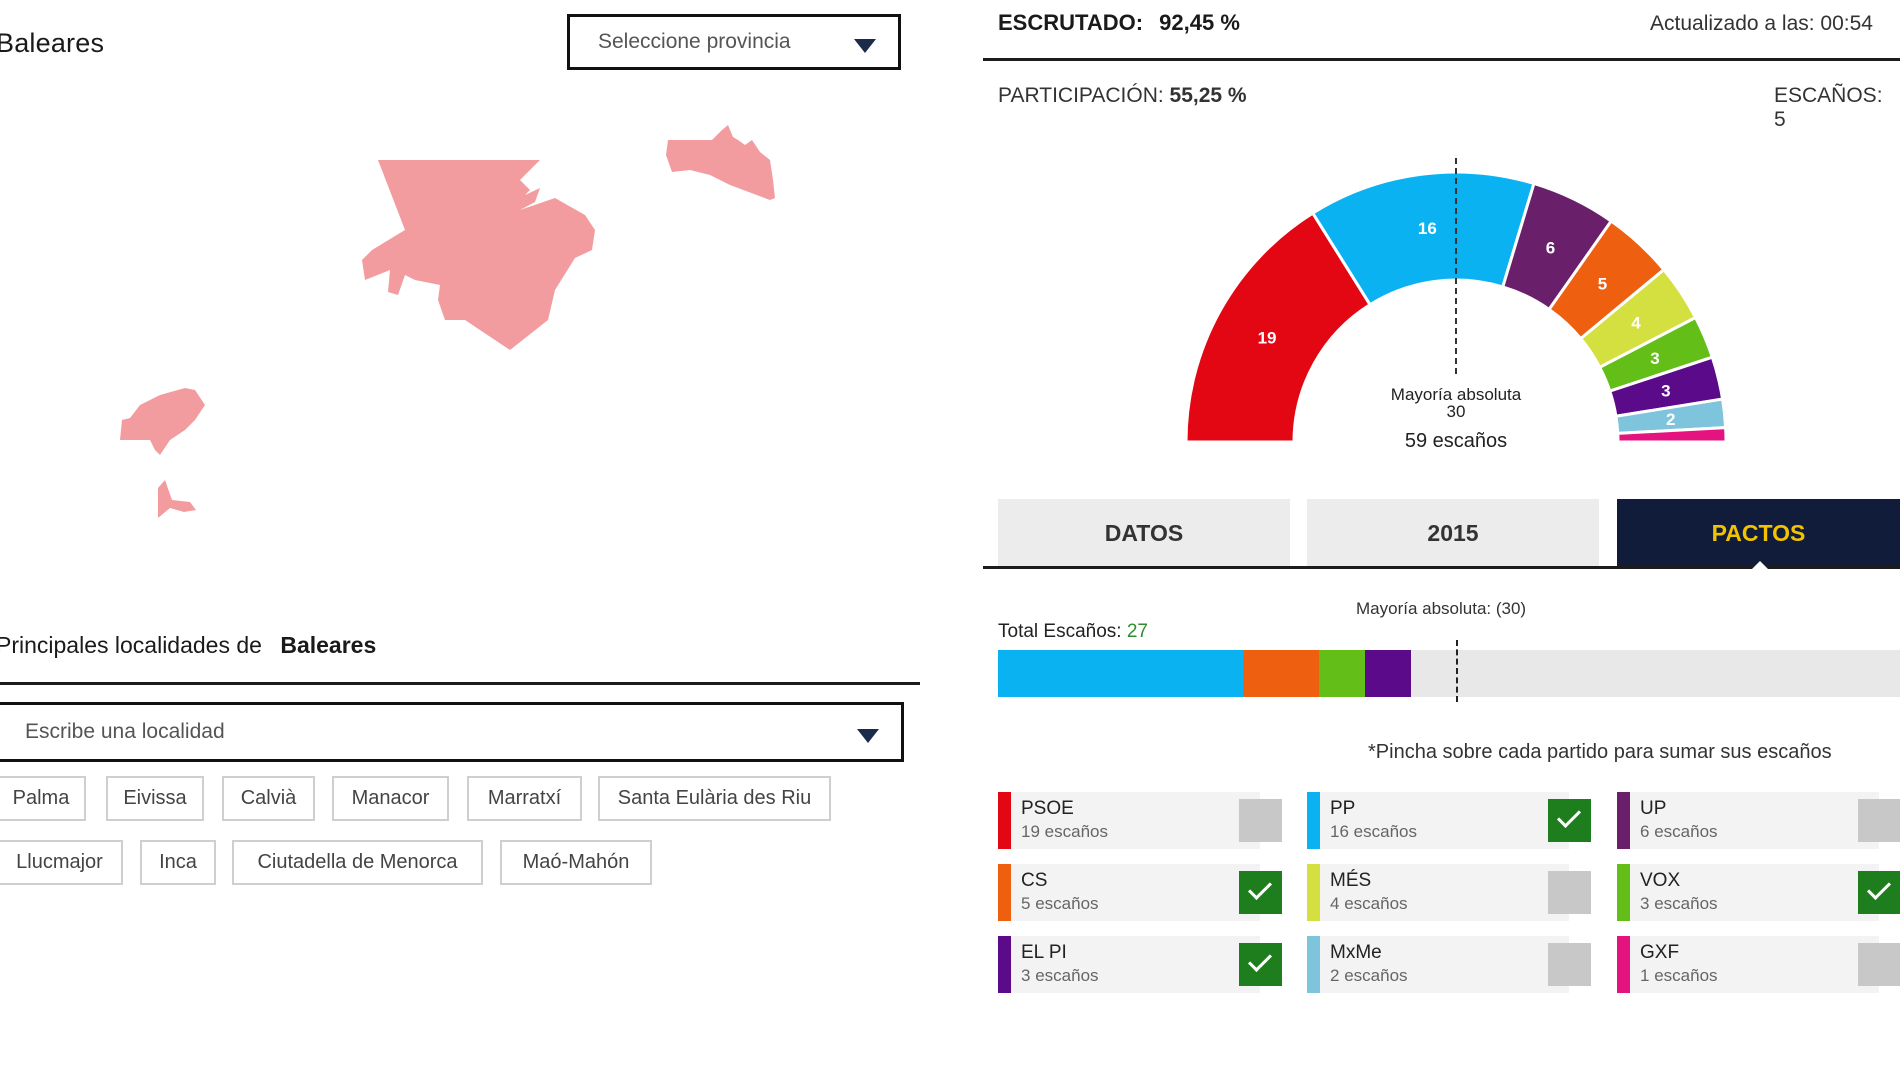  What do you see at coordinates (734, 42) in the screenshot?
I see `province-select: Seleccione provincia` at bounding box center [734, 42].